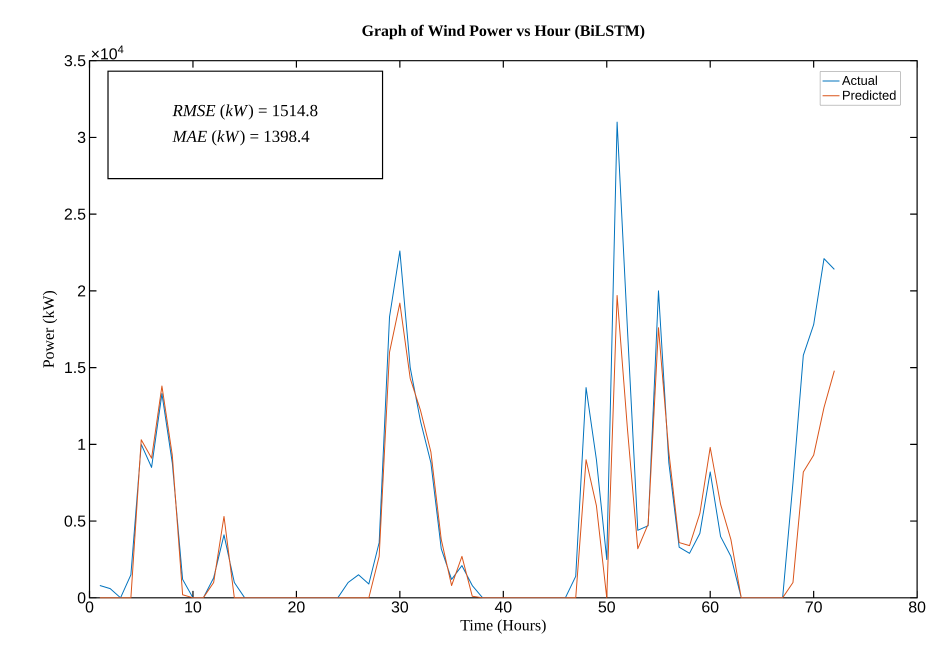 The image size is (936, 671). What do you see at coordinates (193, 606) in the screenshot?
I see `x-tick-label: 10` at bounding box center [193, 606].